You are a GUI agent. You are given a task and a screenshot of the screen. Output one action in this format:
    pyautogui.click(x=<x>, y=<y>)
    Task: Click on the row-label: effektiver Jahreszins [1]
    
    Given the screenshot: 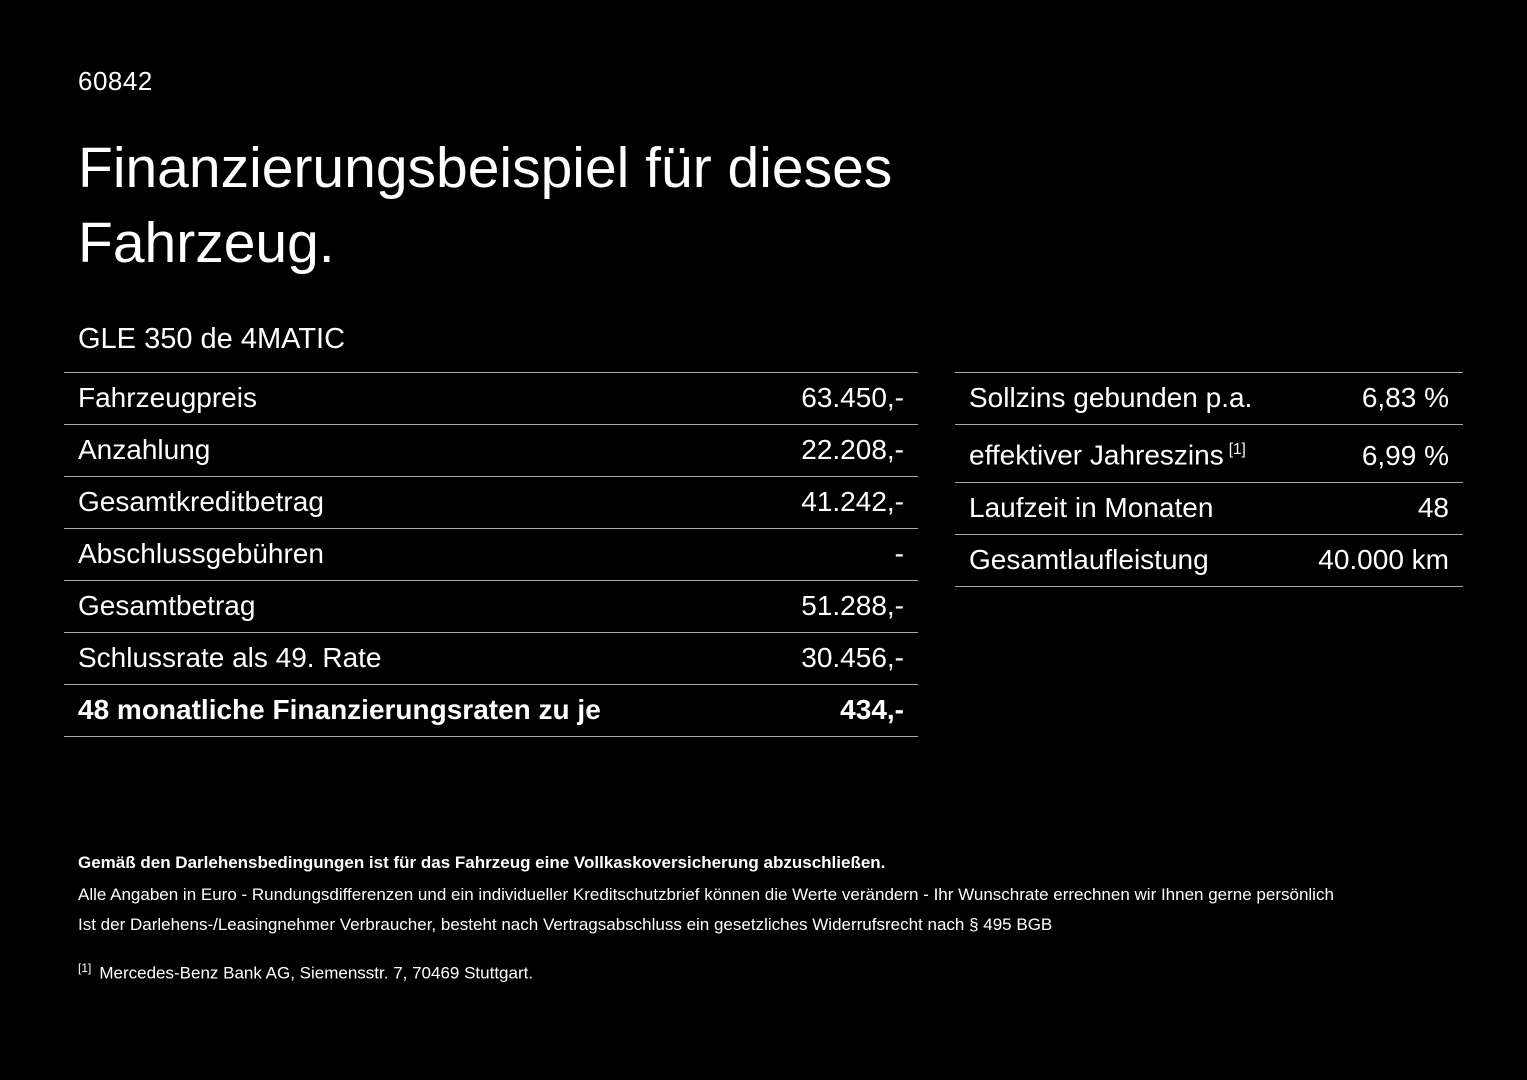 What is the action you would take?
    pyautogui.click(x=1107, y=455)
    